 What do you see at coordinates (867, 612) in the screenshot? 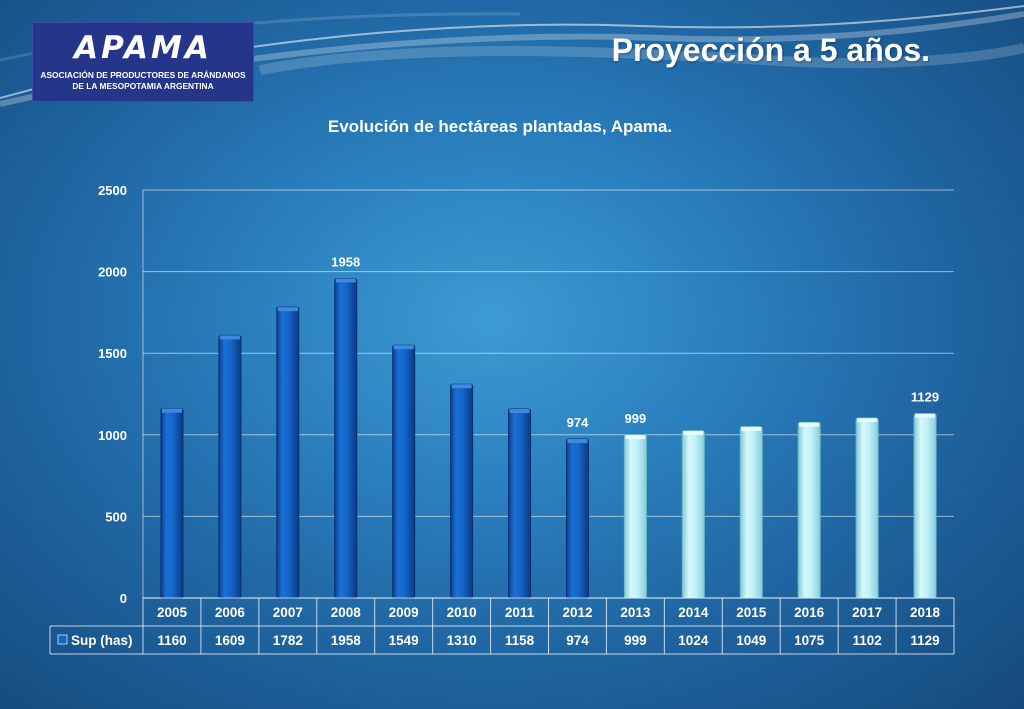
I see `category-label: 2017` at bounding box center [867, 612].